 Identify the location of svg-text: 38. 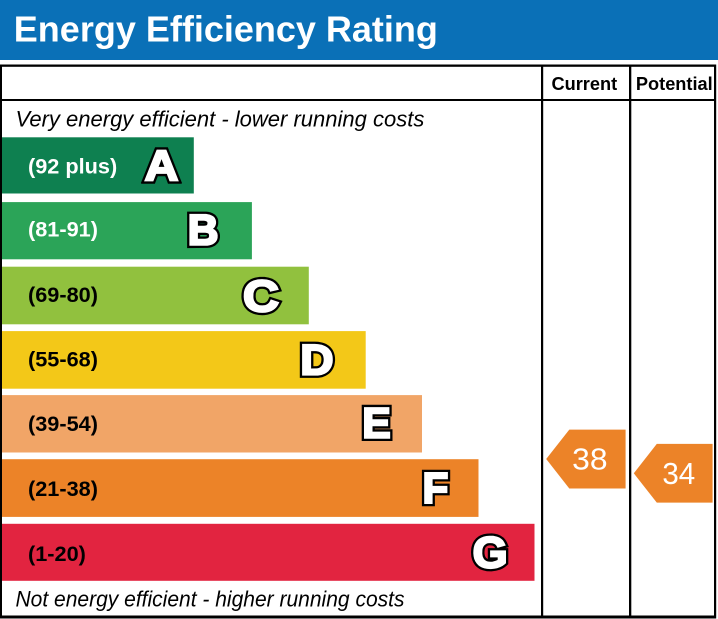
(589, 460).